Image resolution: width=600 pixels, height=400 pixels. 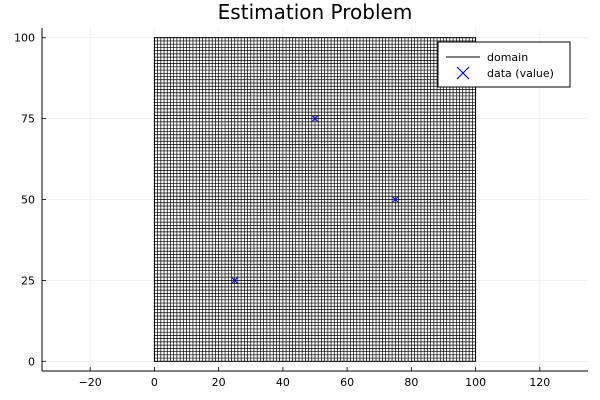 What do you see at coordinates (314, 378) in the screenshot?
I see `x-axis-ticks: −20 0 20 40 60 80 100 120` at bounding box center [314, 378].